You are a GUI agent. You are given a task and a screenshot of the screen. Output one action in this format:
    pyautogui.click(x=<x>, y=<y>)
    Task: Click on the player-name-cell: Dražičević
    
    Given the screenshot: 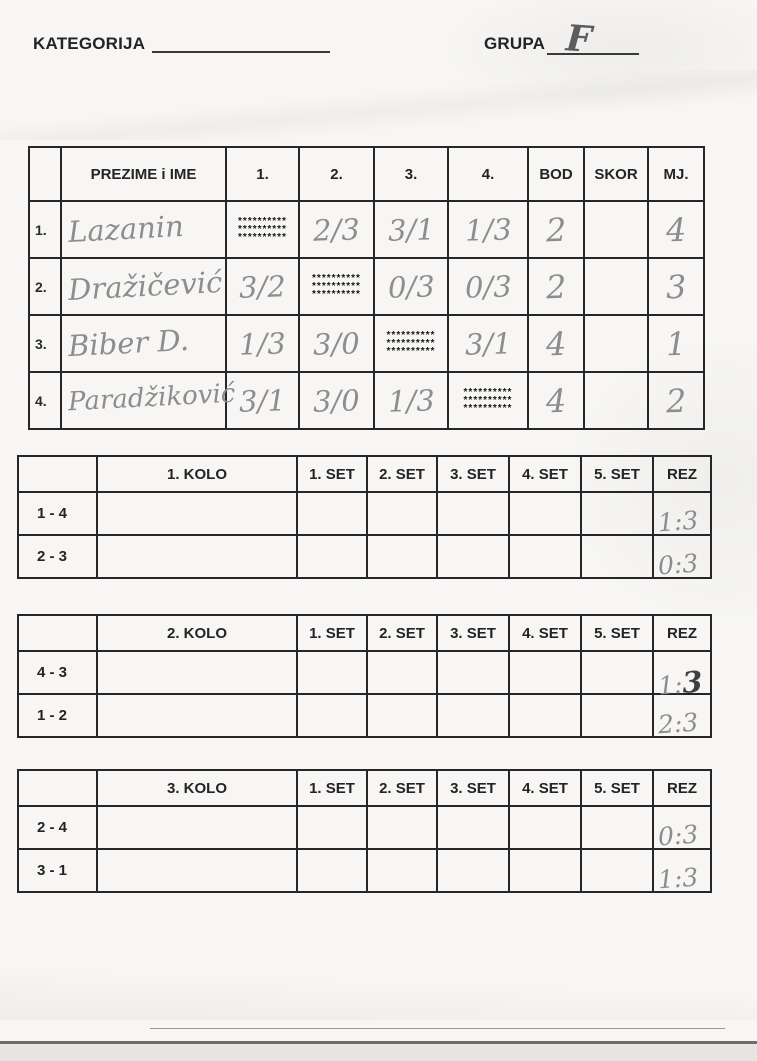 What is the action you would take?
    pyautogui.click(x=143, y=286)
    